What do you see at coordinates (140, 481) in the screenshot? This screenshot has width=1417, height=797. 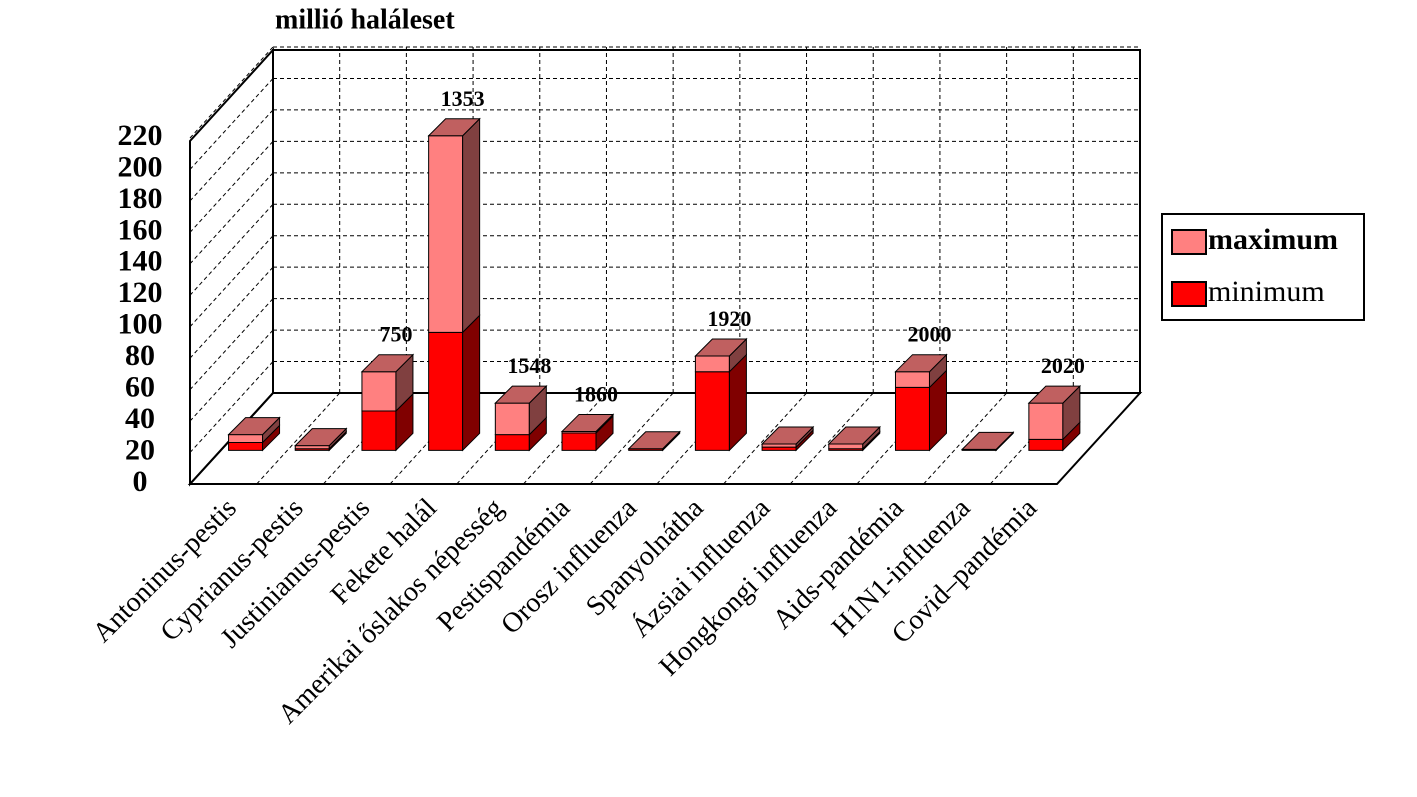 I see `y-tick-label: 0` at bounding box center [140, 481].